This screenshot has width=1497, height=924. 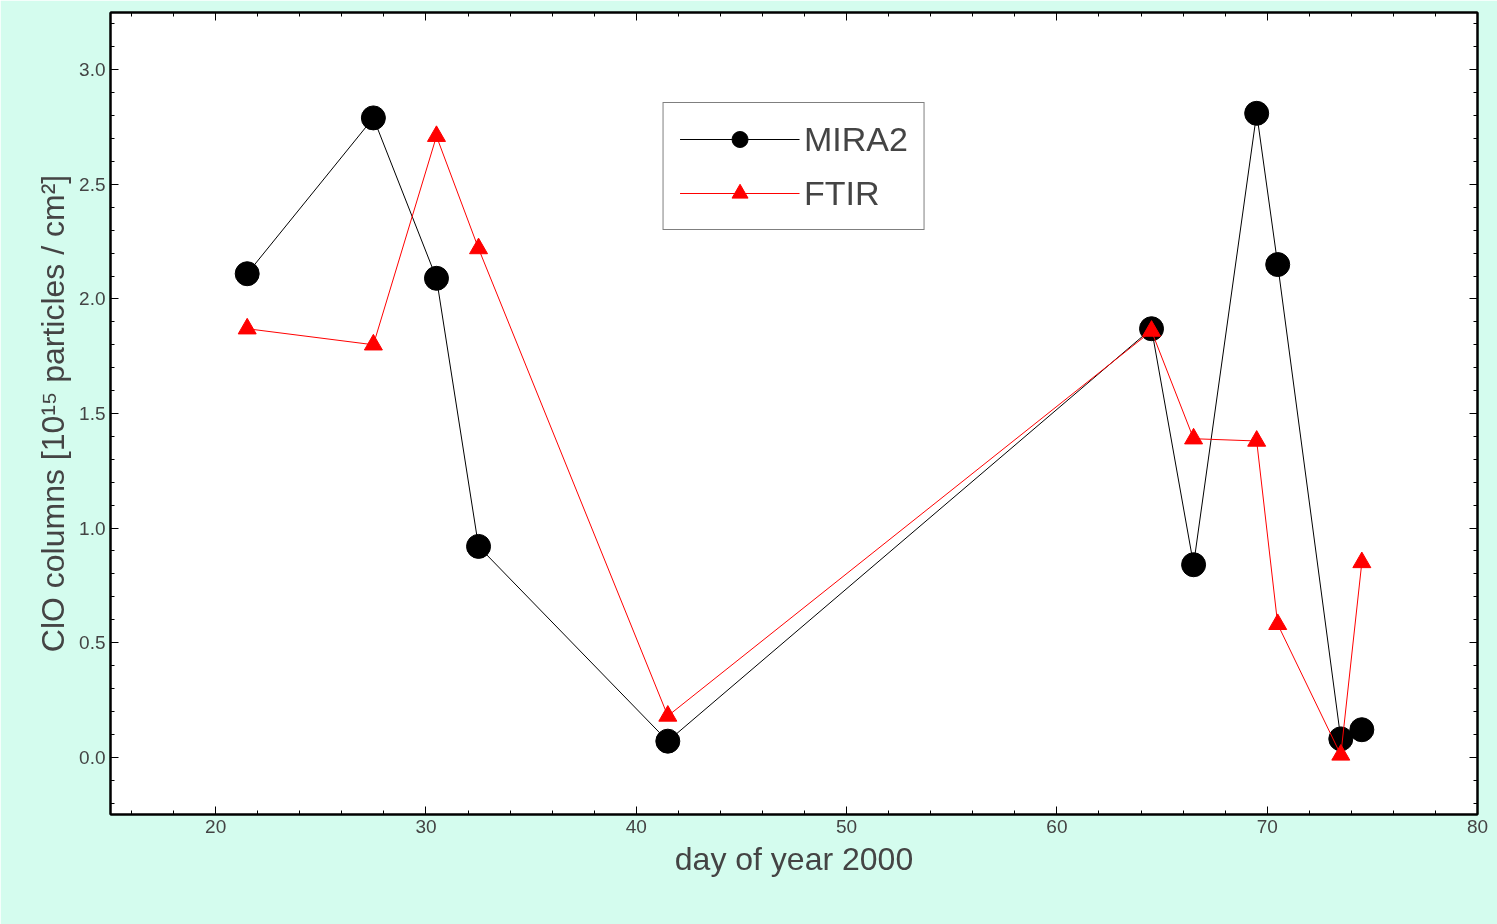 What do you see at coordinates (636, 826) in the screenshot?
I see `x-tick-label: 40` at bounding box center [636, 826].